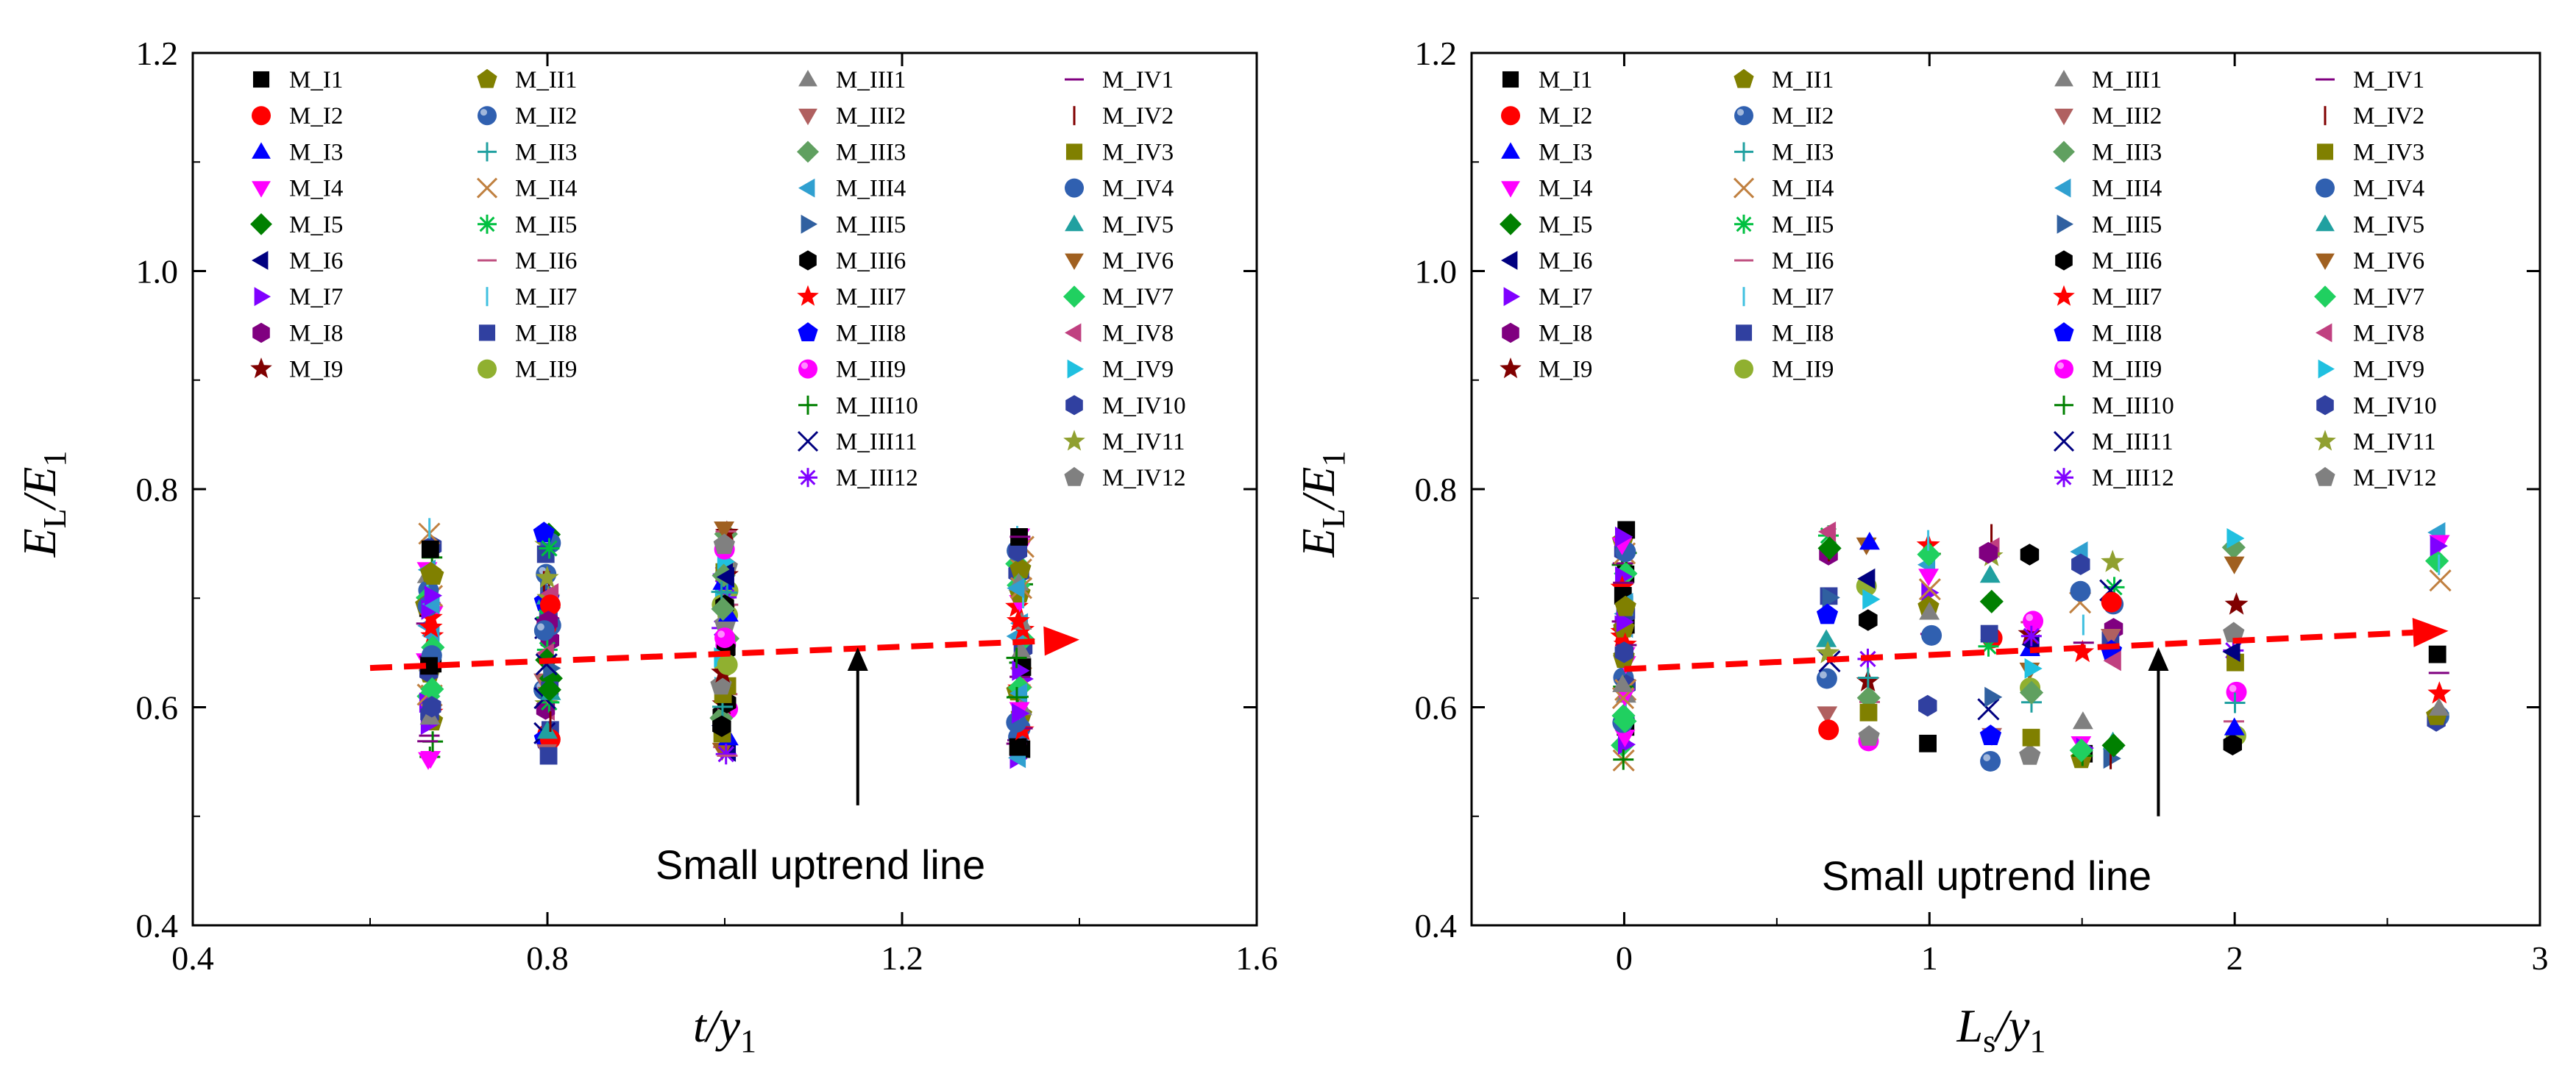 The image size is (2576, 1082). What do you see at coordinates (2127, 225) in the screenshot?
I see `legend-label: M_III5` at bounding box center [2127, 225].